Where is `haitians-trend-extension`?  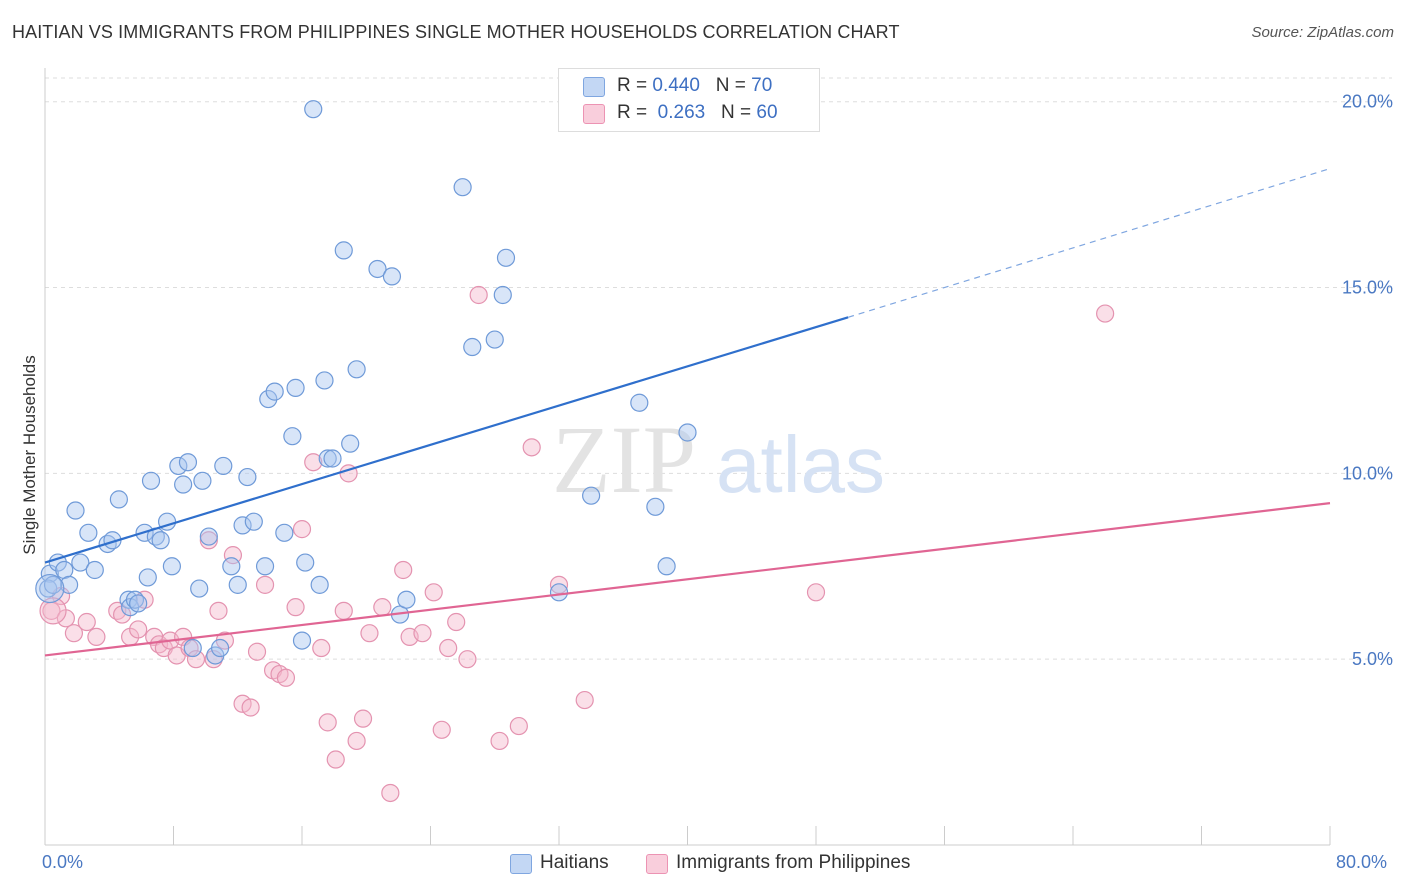 haitians-trend-extension is located at coordinates (1089, 243).